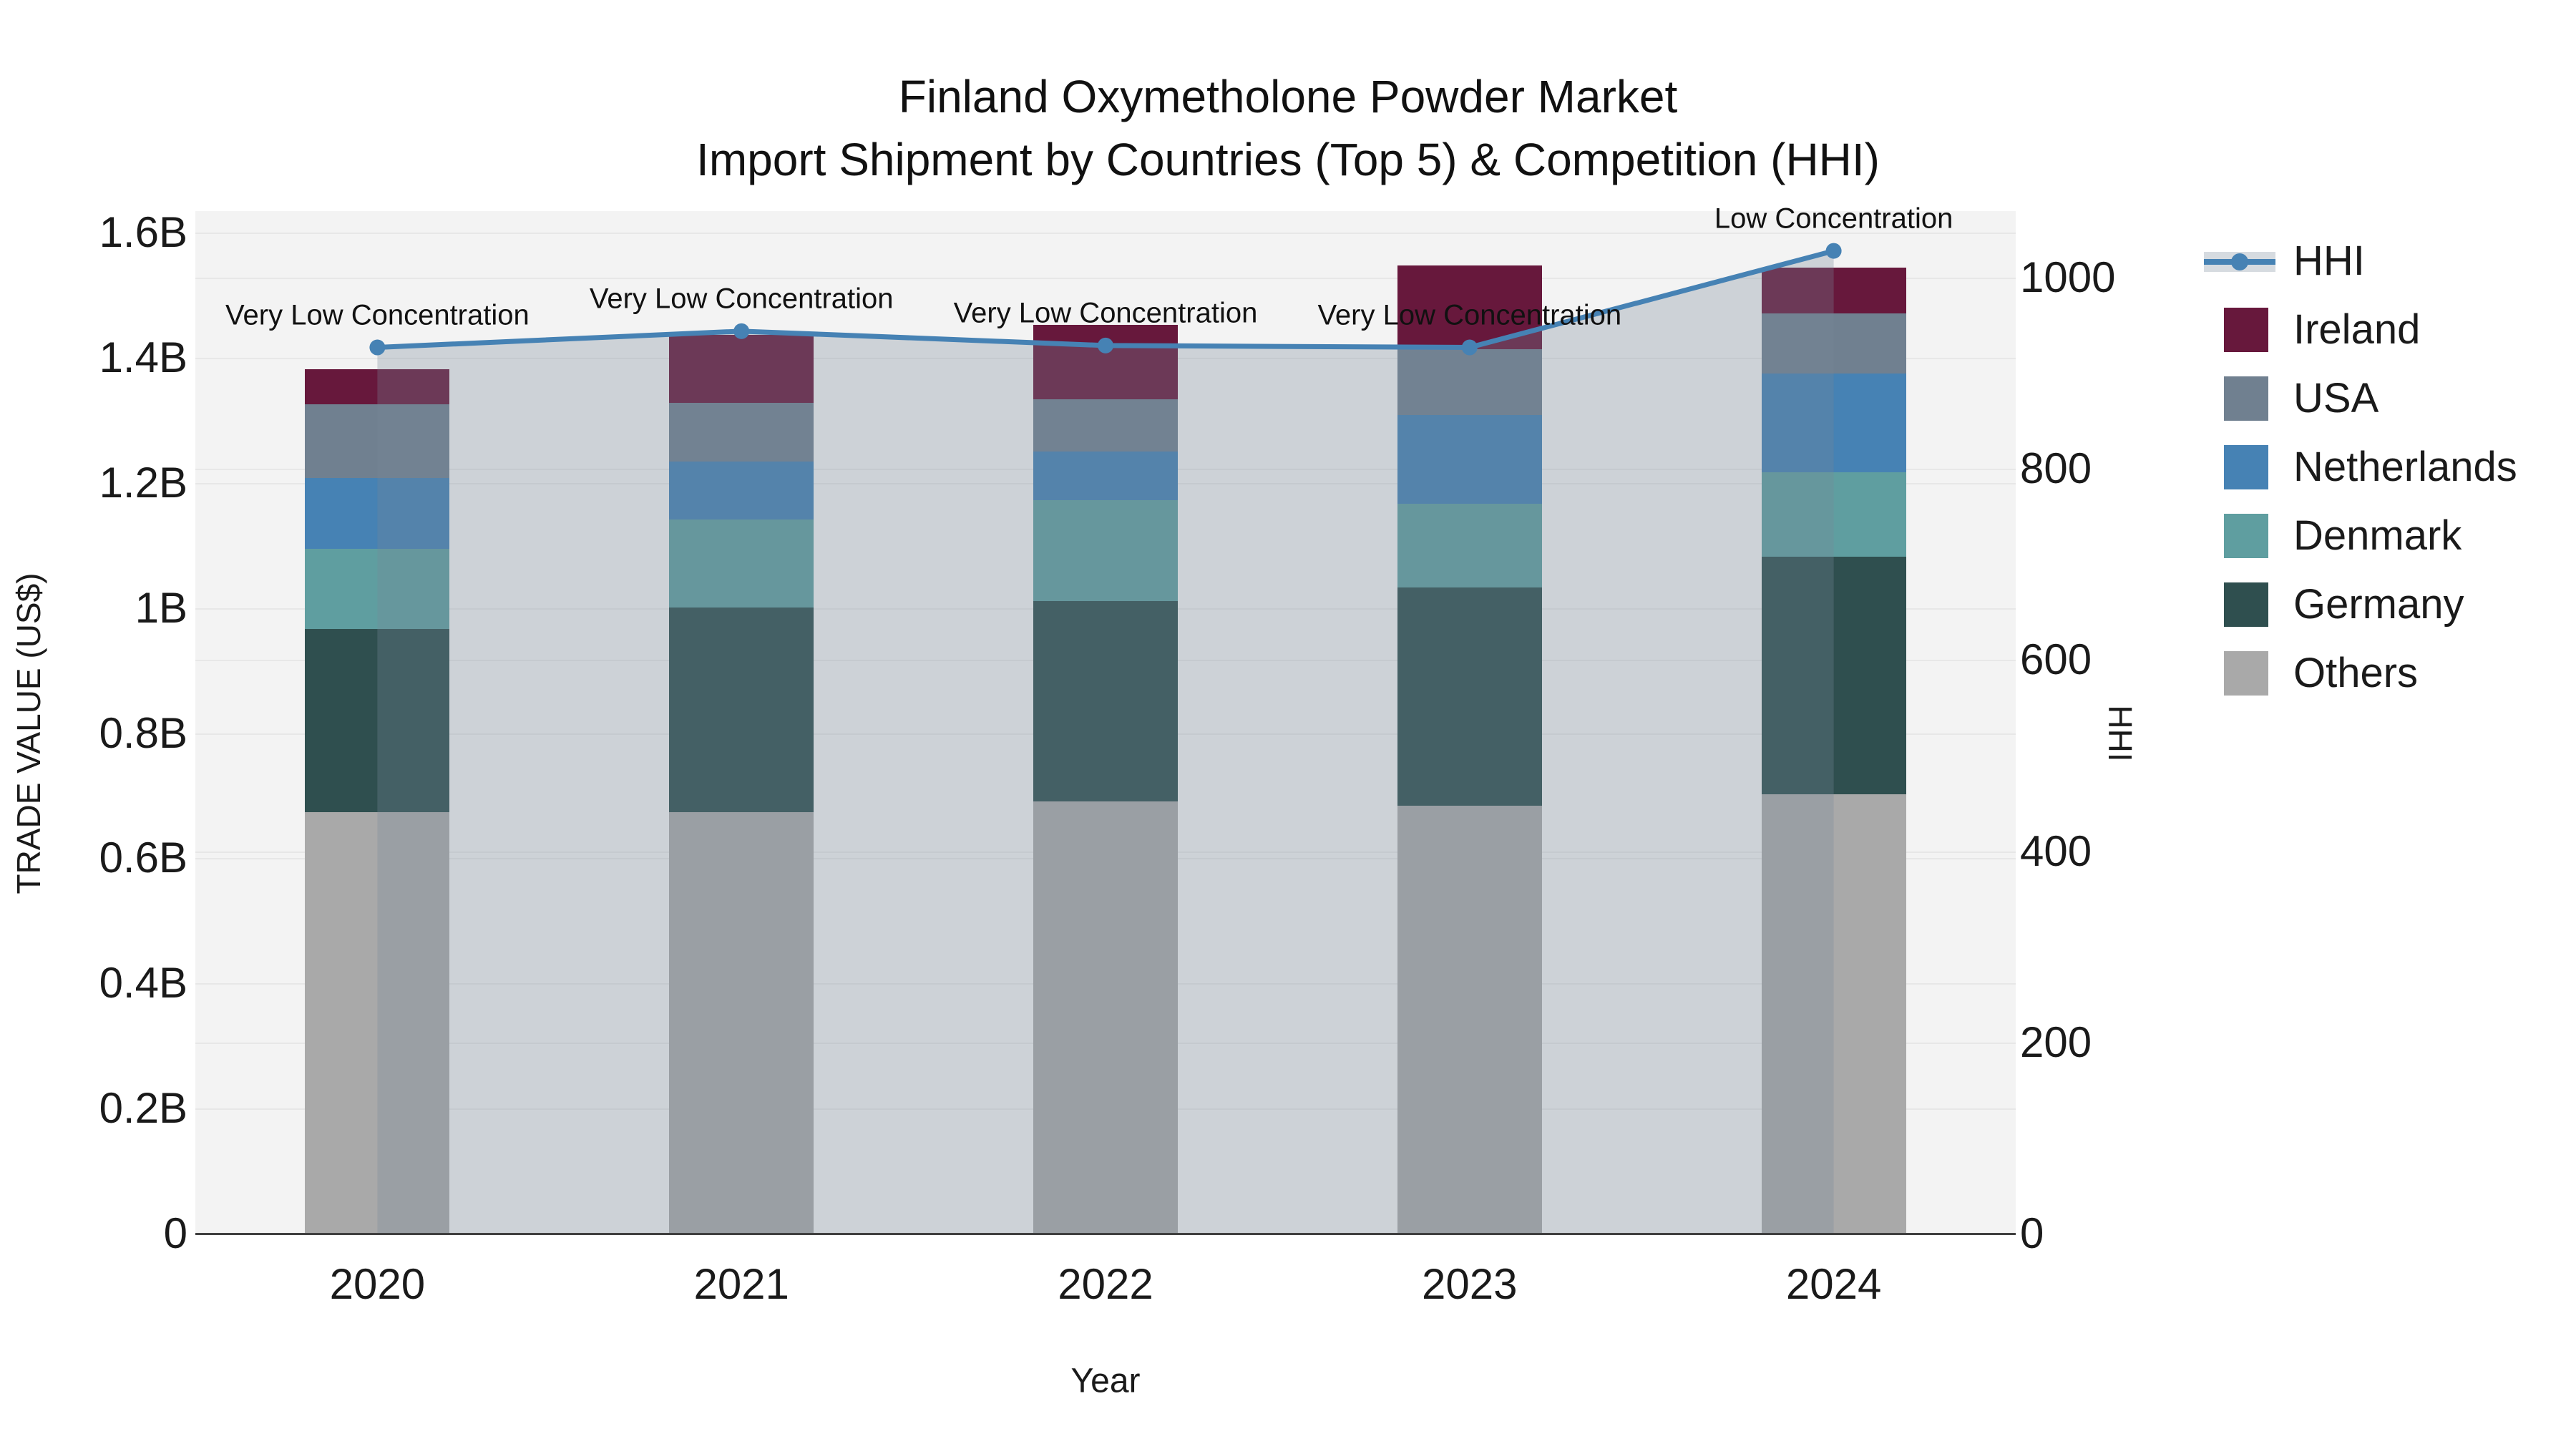  What do you see at coordinates (1470, 1284) in the screenshot?
I see `x-tick-2023: 2023` at bounding box center [1470, 1284].